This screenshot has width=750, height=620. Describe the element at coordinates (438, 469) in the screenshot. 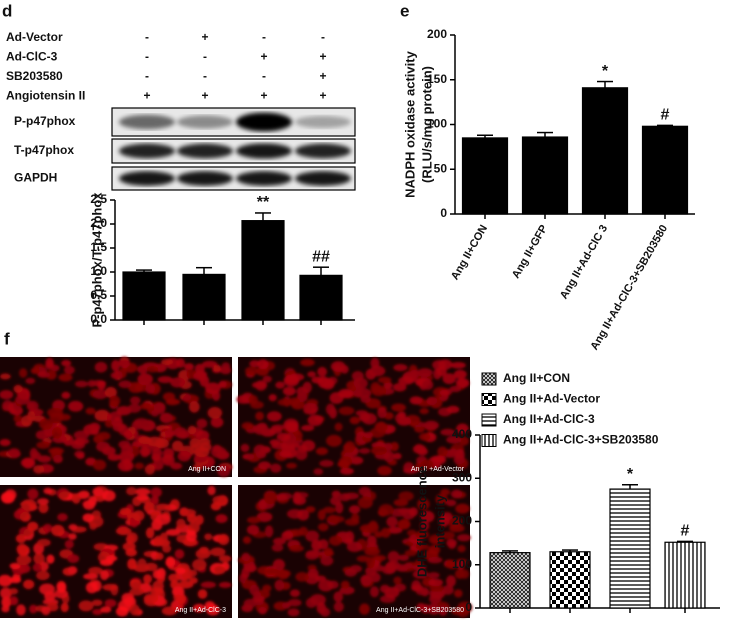

I see `micrograph-label: AngII +Ad-Vector` at that location.